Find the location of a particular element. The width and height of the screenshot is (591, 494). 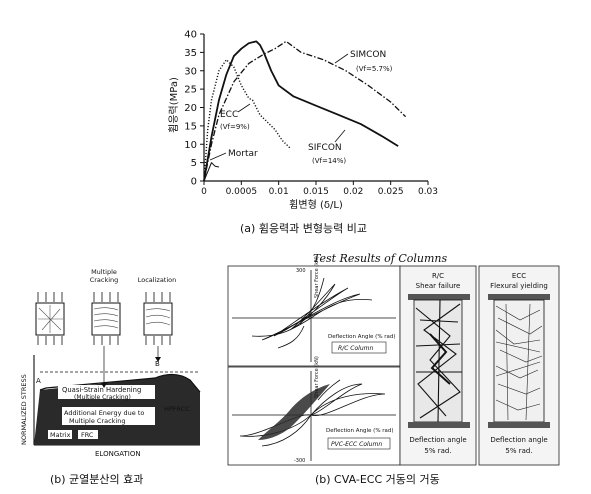

b-xlabel: ELONGATION is located at coordinates (118, 454).